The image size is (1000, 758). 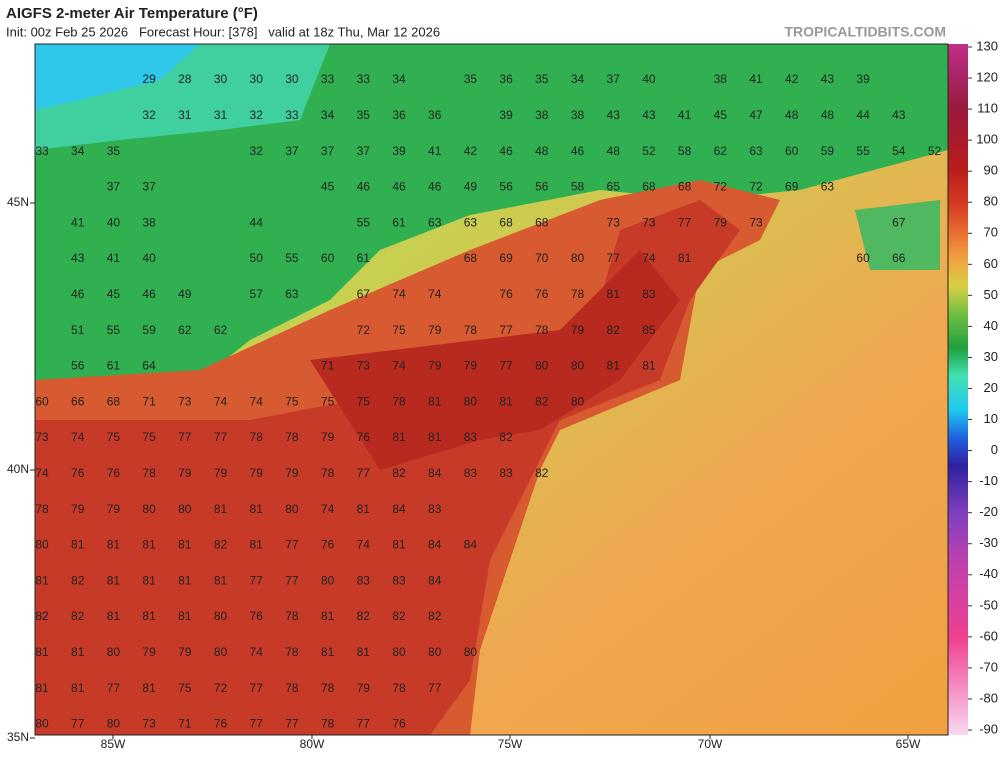 I want to click on temperature-value: 85, so click(x=649, y=330).